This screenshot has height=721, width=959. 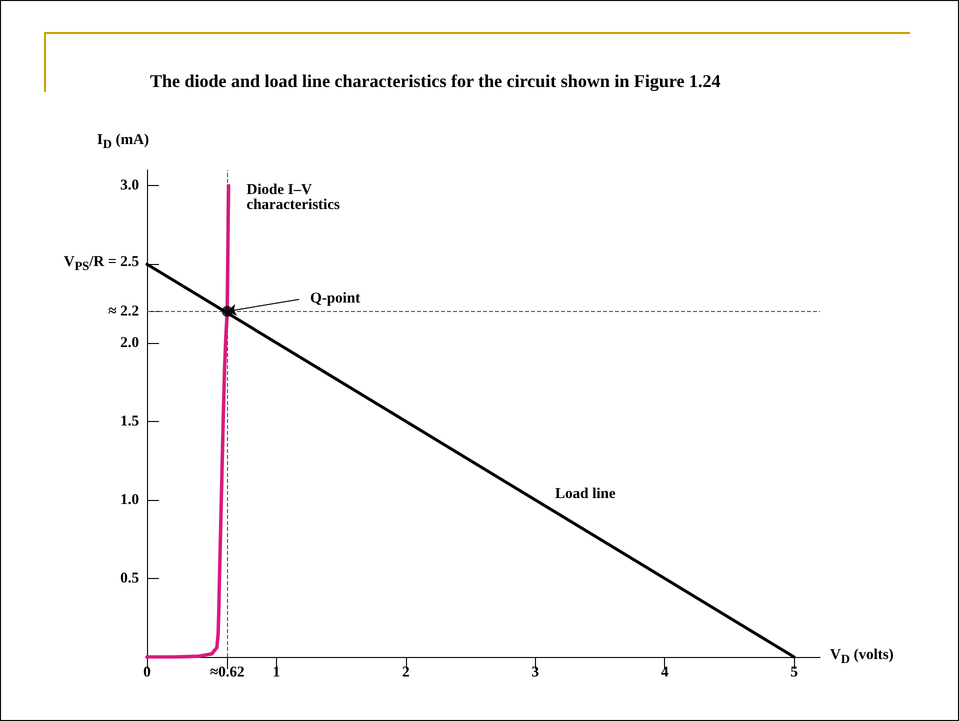 What do you see at coordinates (335, 298) in the screenshot?
I see `annotation: Q-point` at bounding box center [335, 298].